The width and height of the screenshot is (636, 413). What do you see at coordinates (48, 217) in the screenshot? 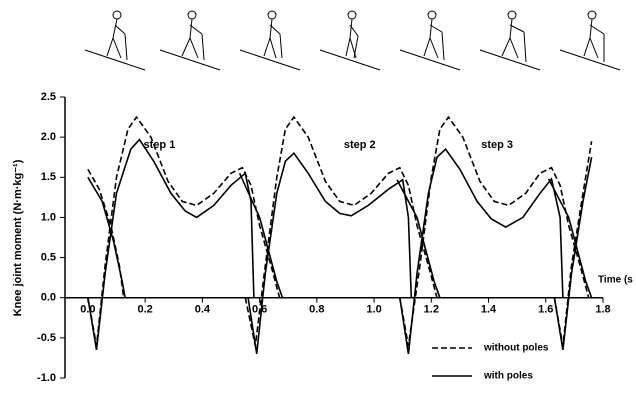
I see `y-tick-label: 1.0` at bounding box center [48, 217].